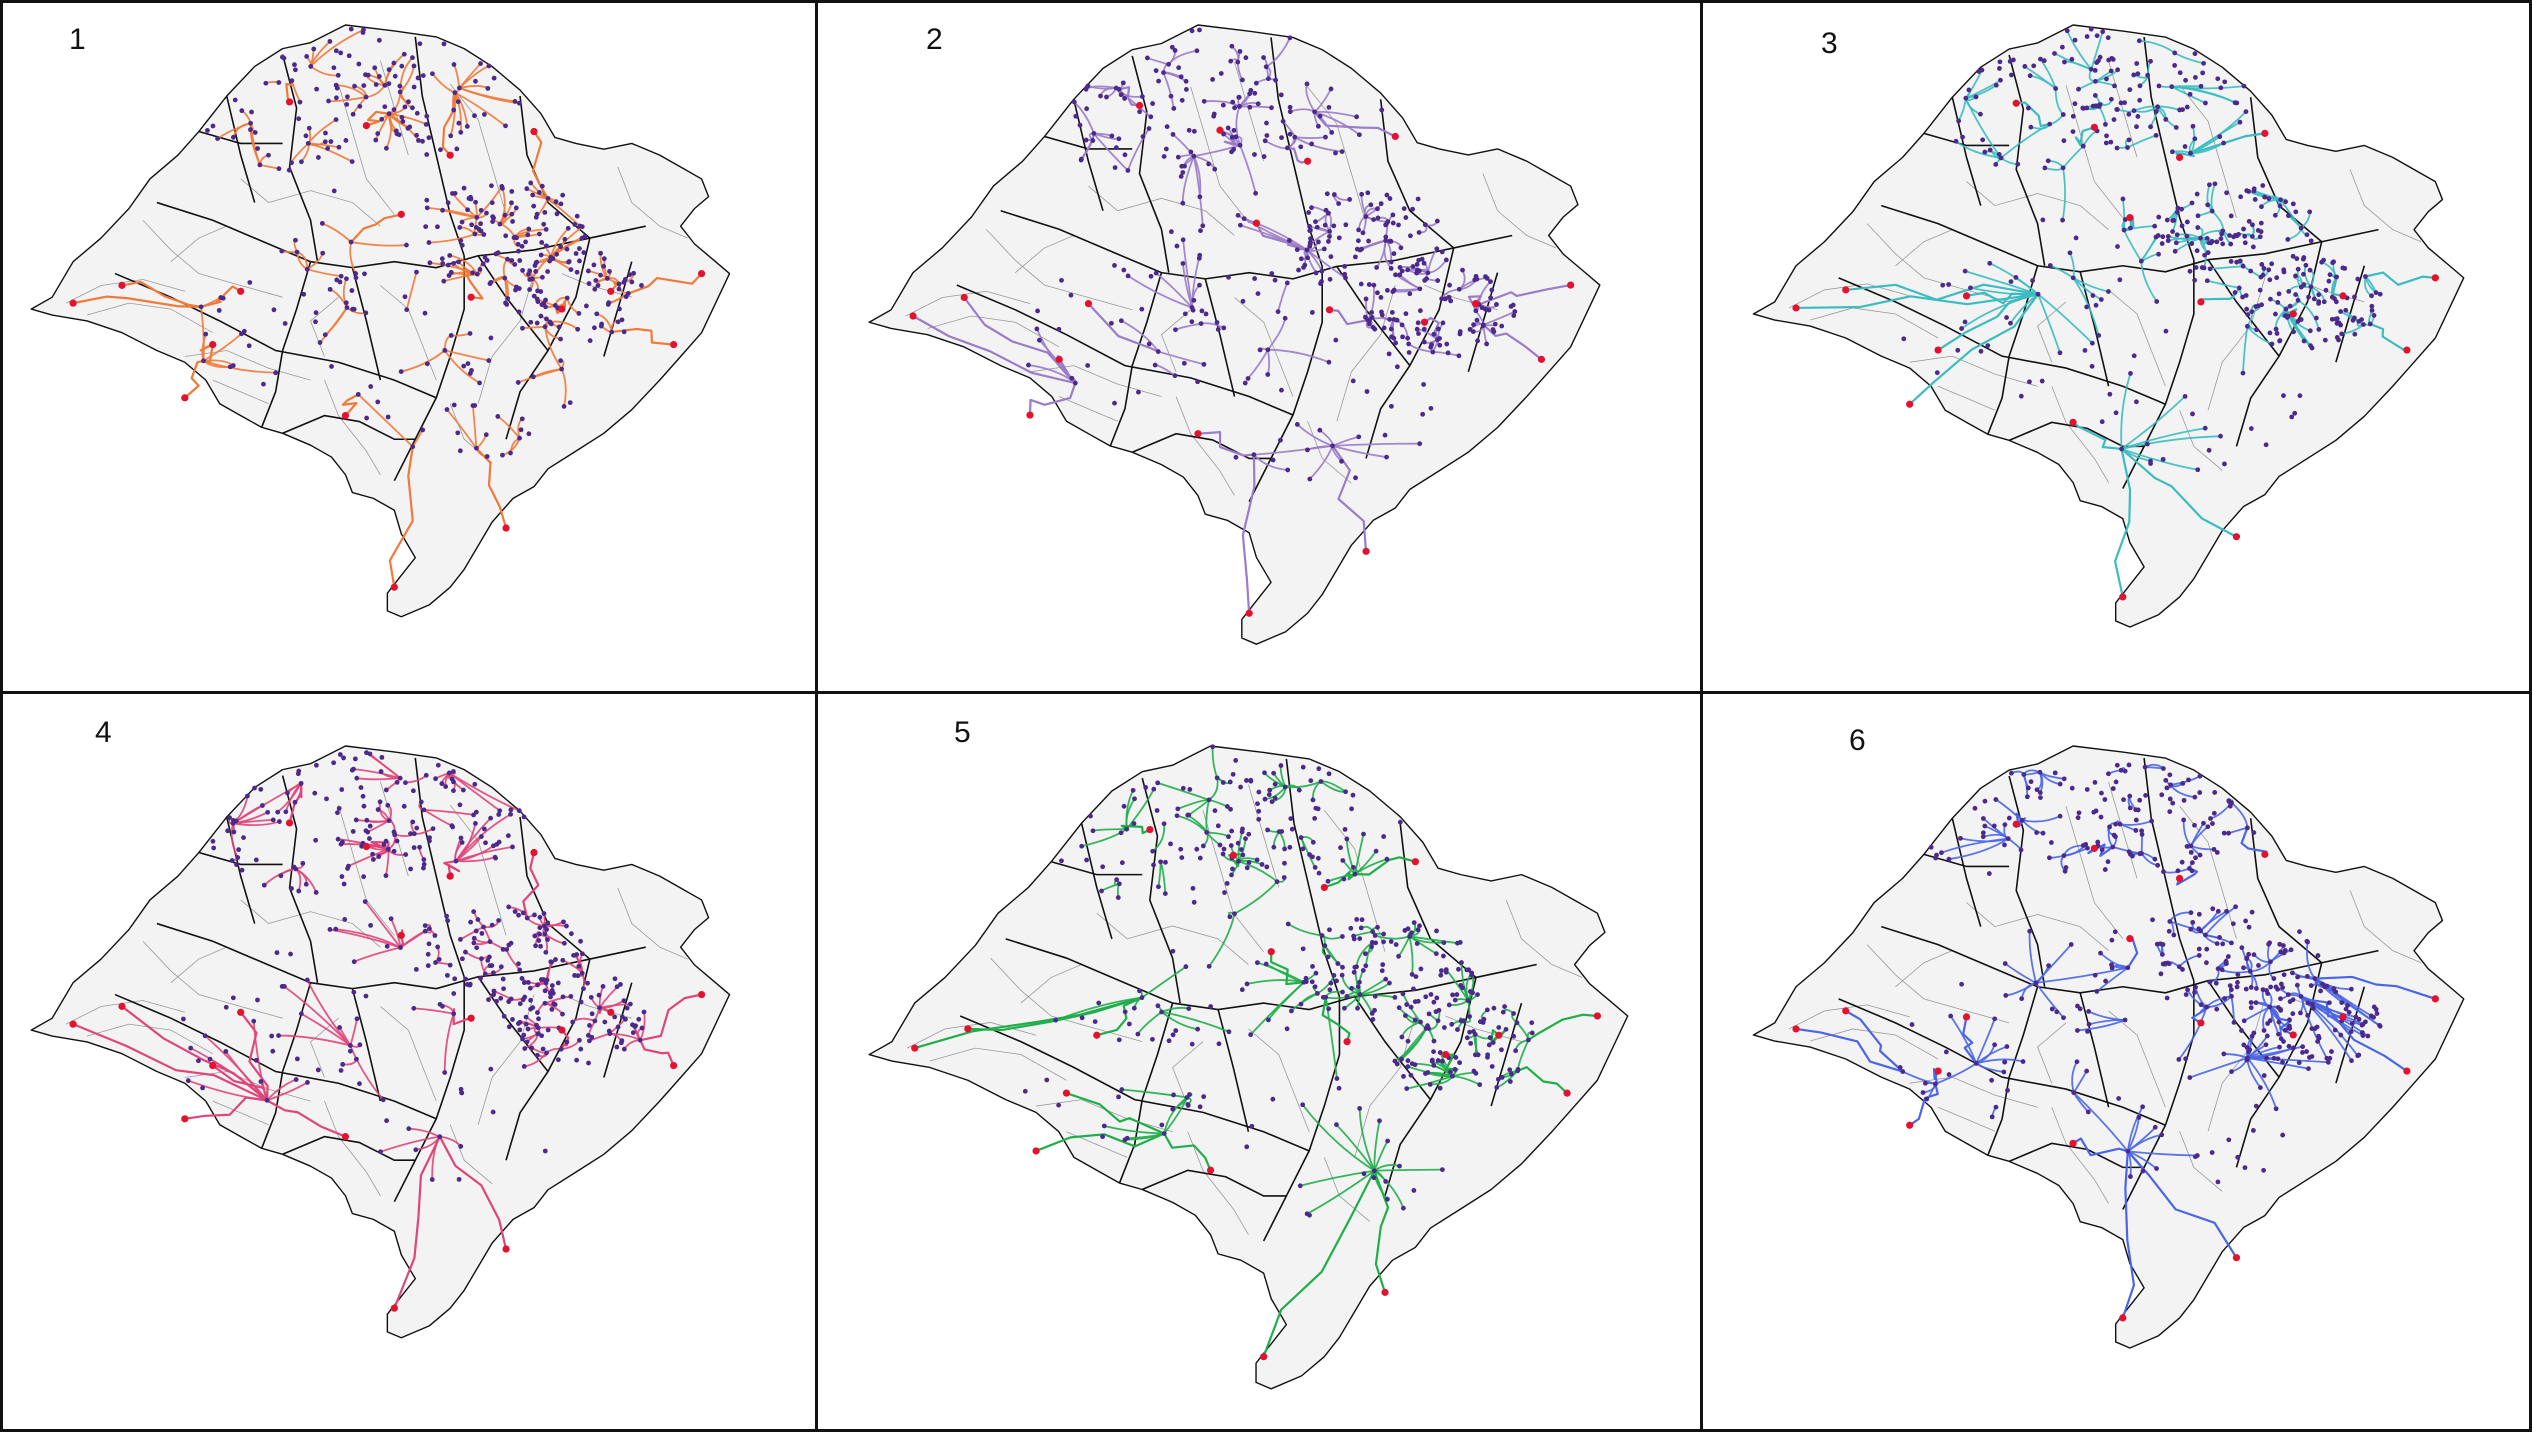 The image size is (2532, 1432). Describe the element at coordinates (1942, 292) in the screenshot. I see `route-trunk` at that location.